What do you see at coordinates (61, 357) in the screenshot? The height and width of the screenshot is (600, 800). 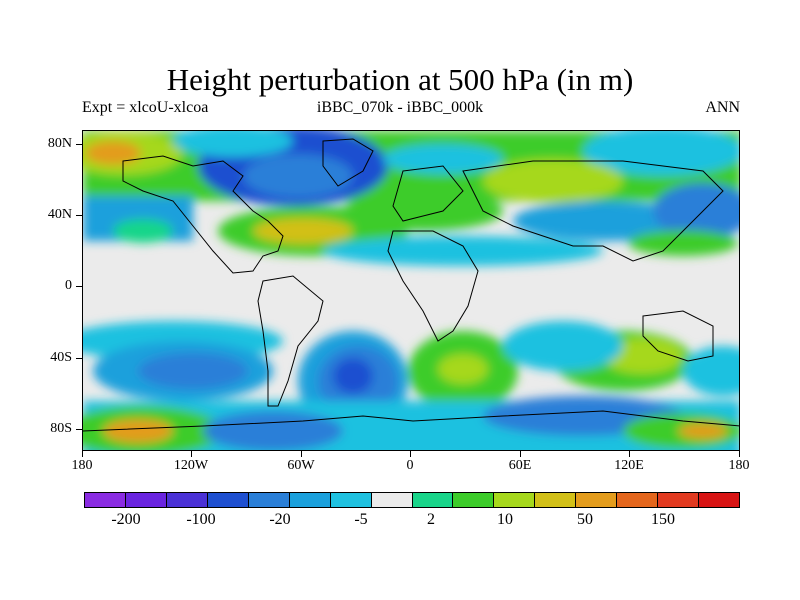 I see `y-axis-label: 40S` at bounding box center [61, 357].